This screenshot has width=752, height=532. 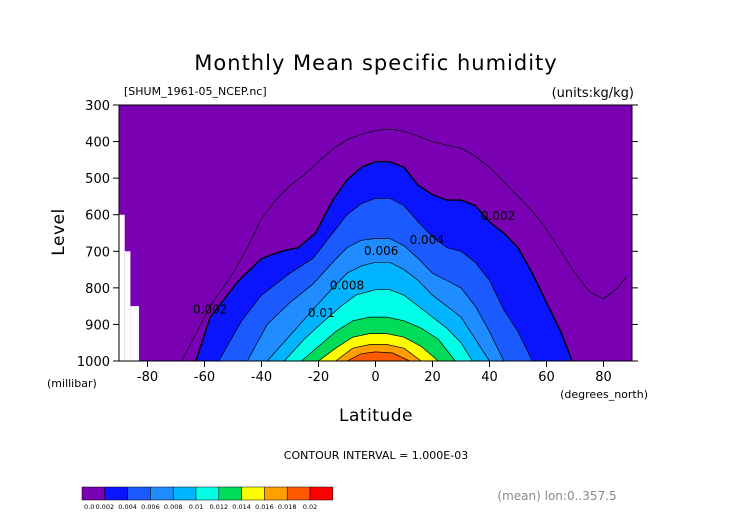 What do you see at coordinates (261, 377) in the screenshot?
I see `x-tick-label-2: -40` at bounding box center [261, 377].